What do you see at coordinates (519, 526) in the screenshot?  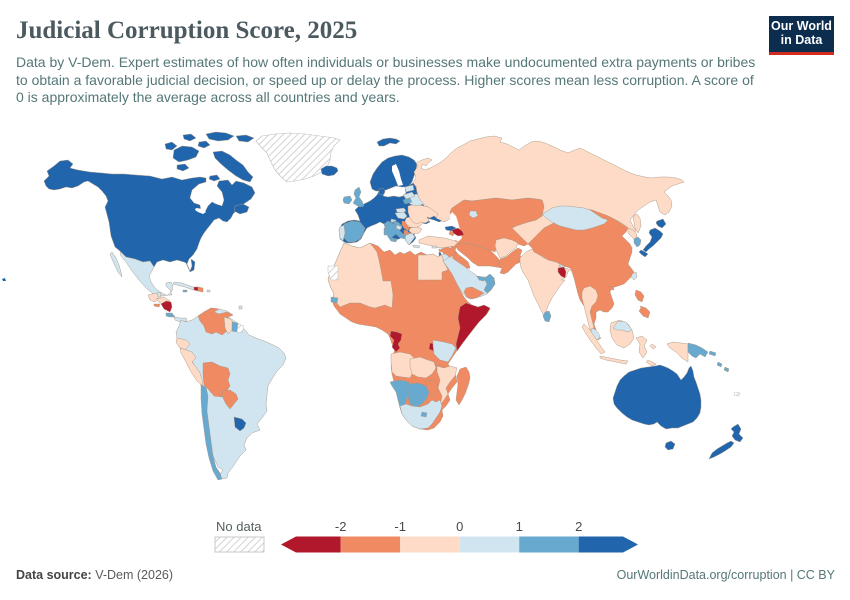 I see `svg-text: 1` at bounding box center [519, 526].